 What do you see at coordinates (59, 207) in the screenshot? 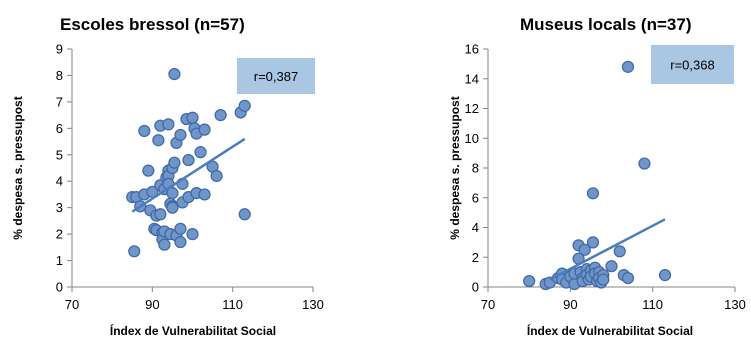
I see `y-tick-label: 3` at bounding box center [59, 207].